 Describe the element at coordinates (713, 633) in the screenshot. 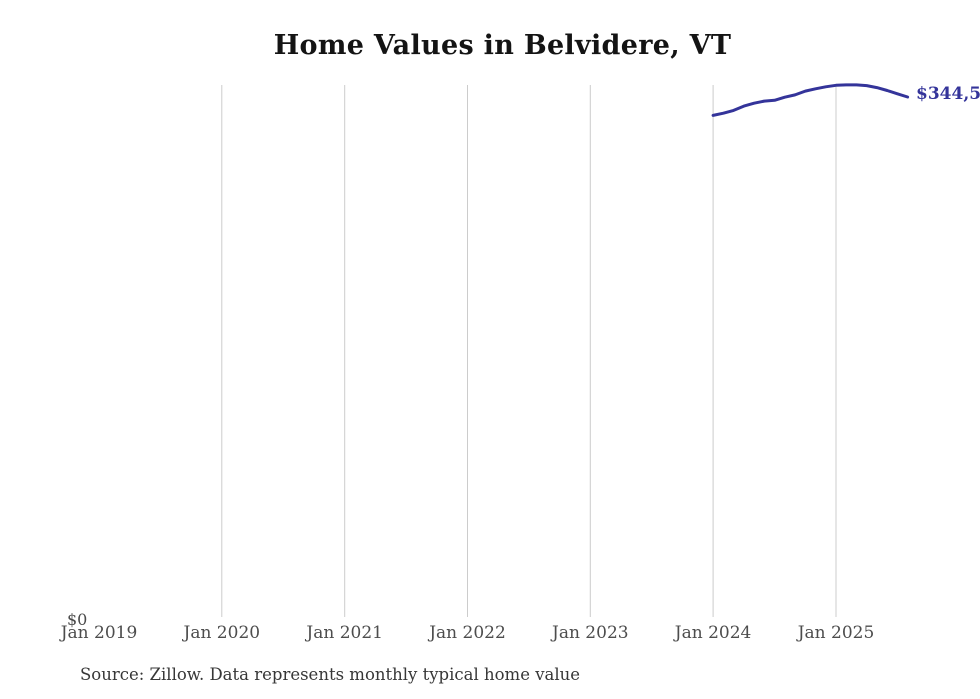

I see `x-tick-label-2024: Jan 2024` at that location.